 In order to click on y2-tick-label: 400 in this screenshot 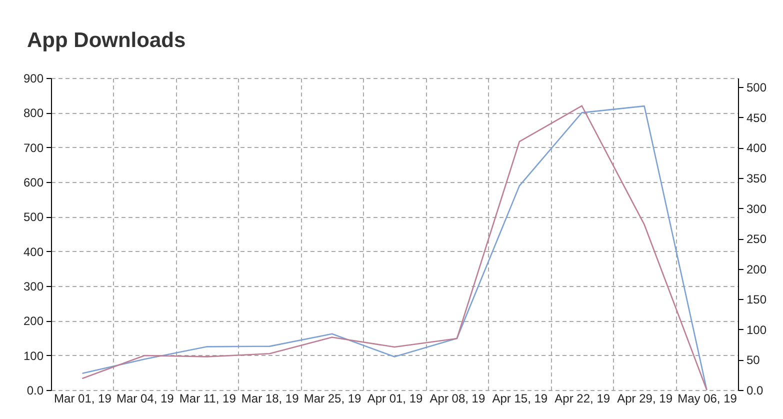, I will do `click(756, 148)`.